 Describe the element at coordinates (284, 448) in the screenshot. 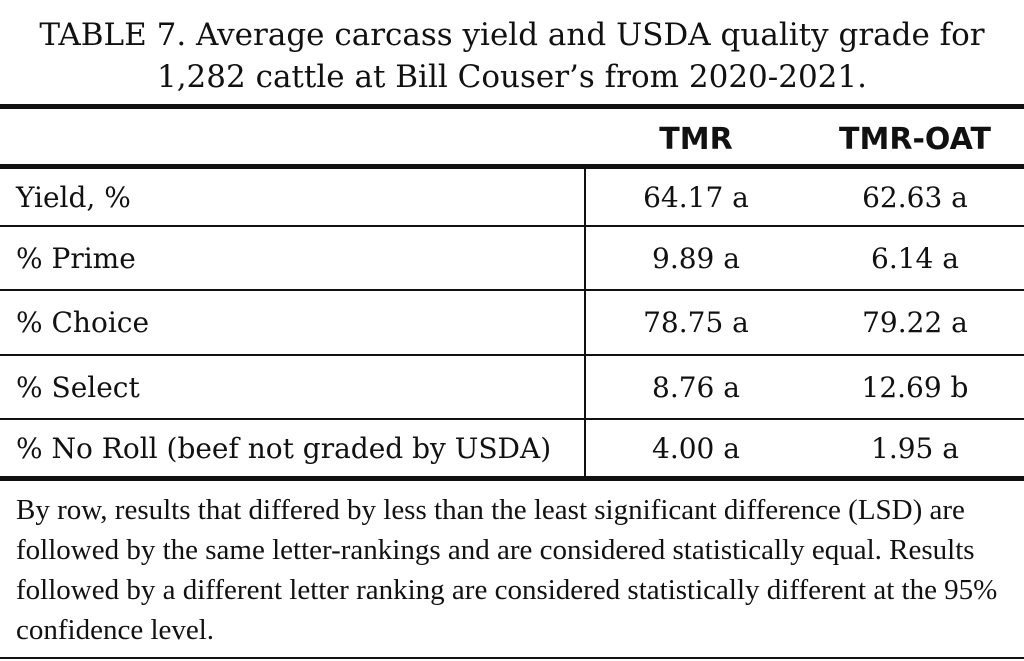

I see `row-label: % No Roll (beef not graded by USDA)` at that location.